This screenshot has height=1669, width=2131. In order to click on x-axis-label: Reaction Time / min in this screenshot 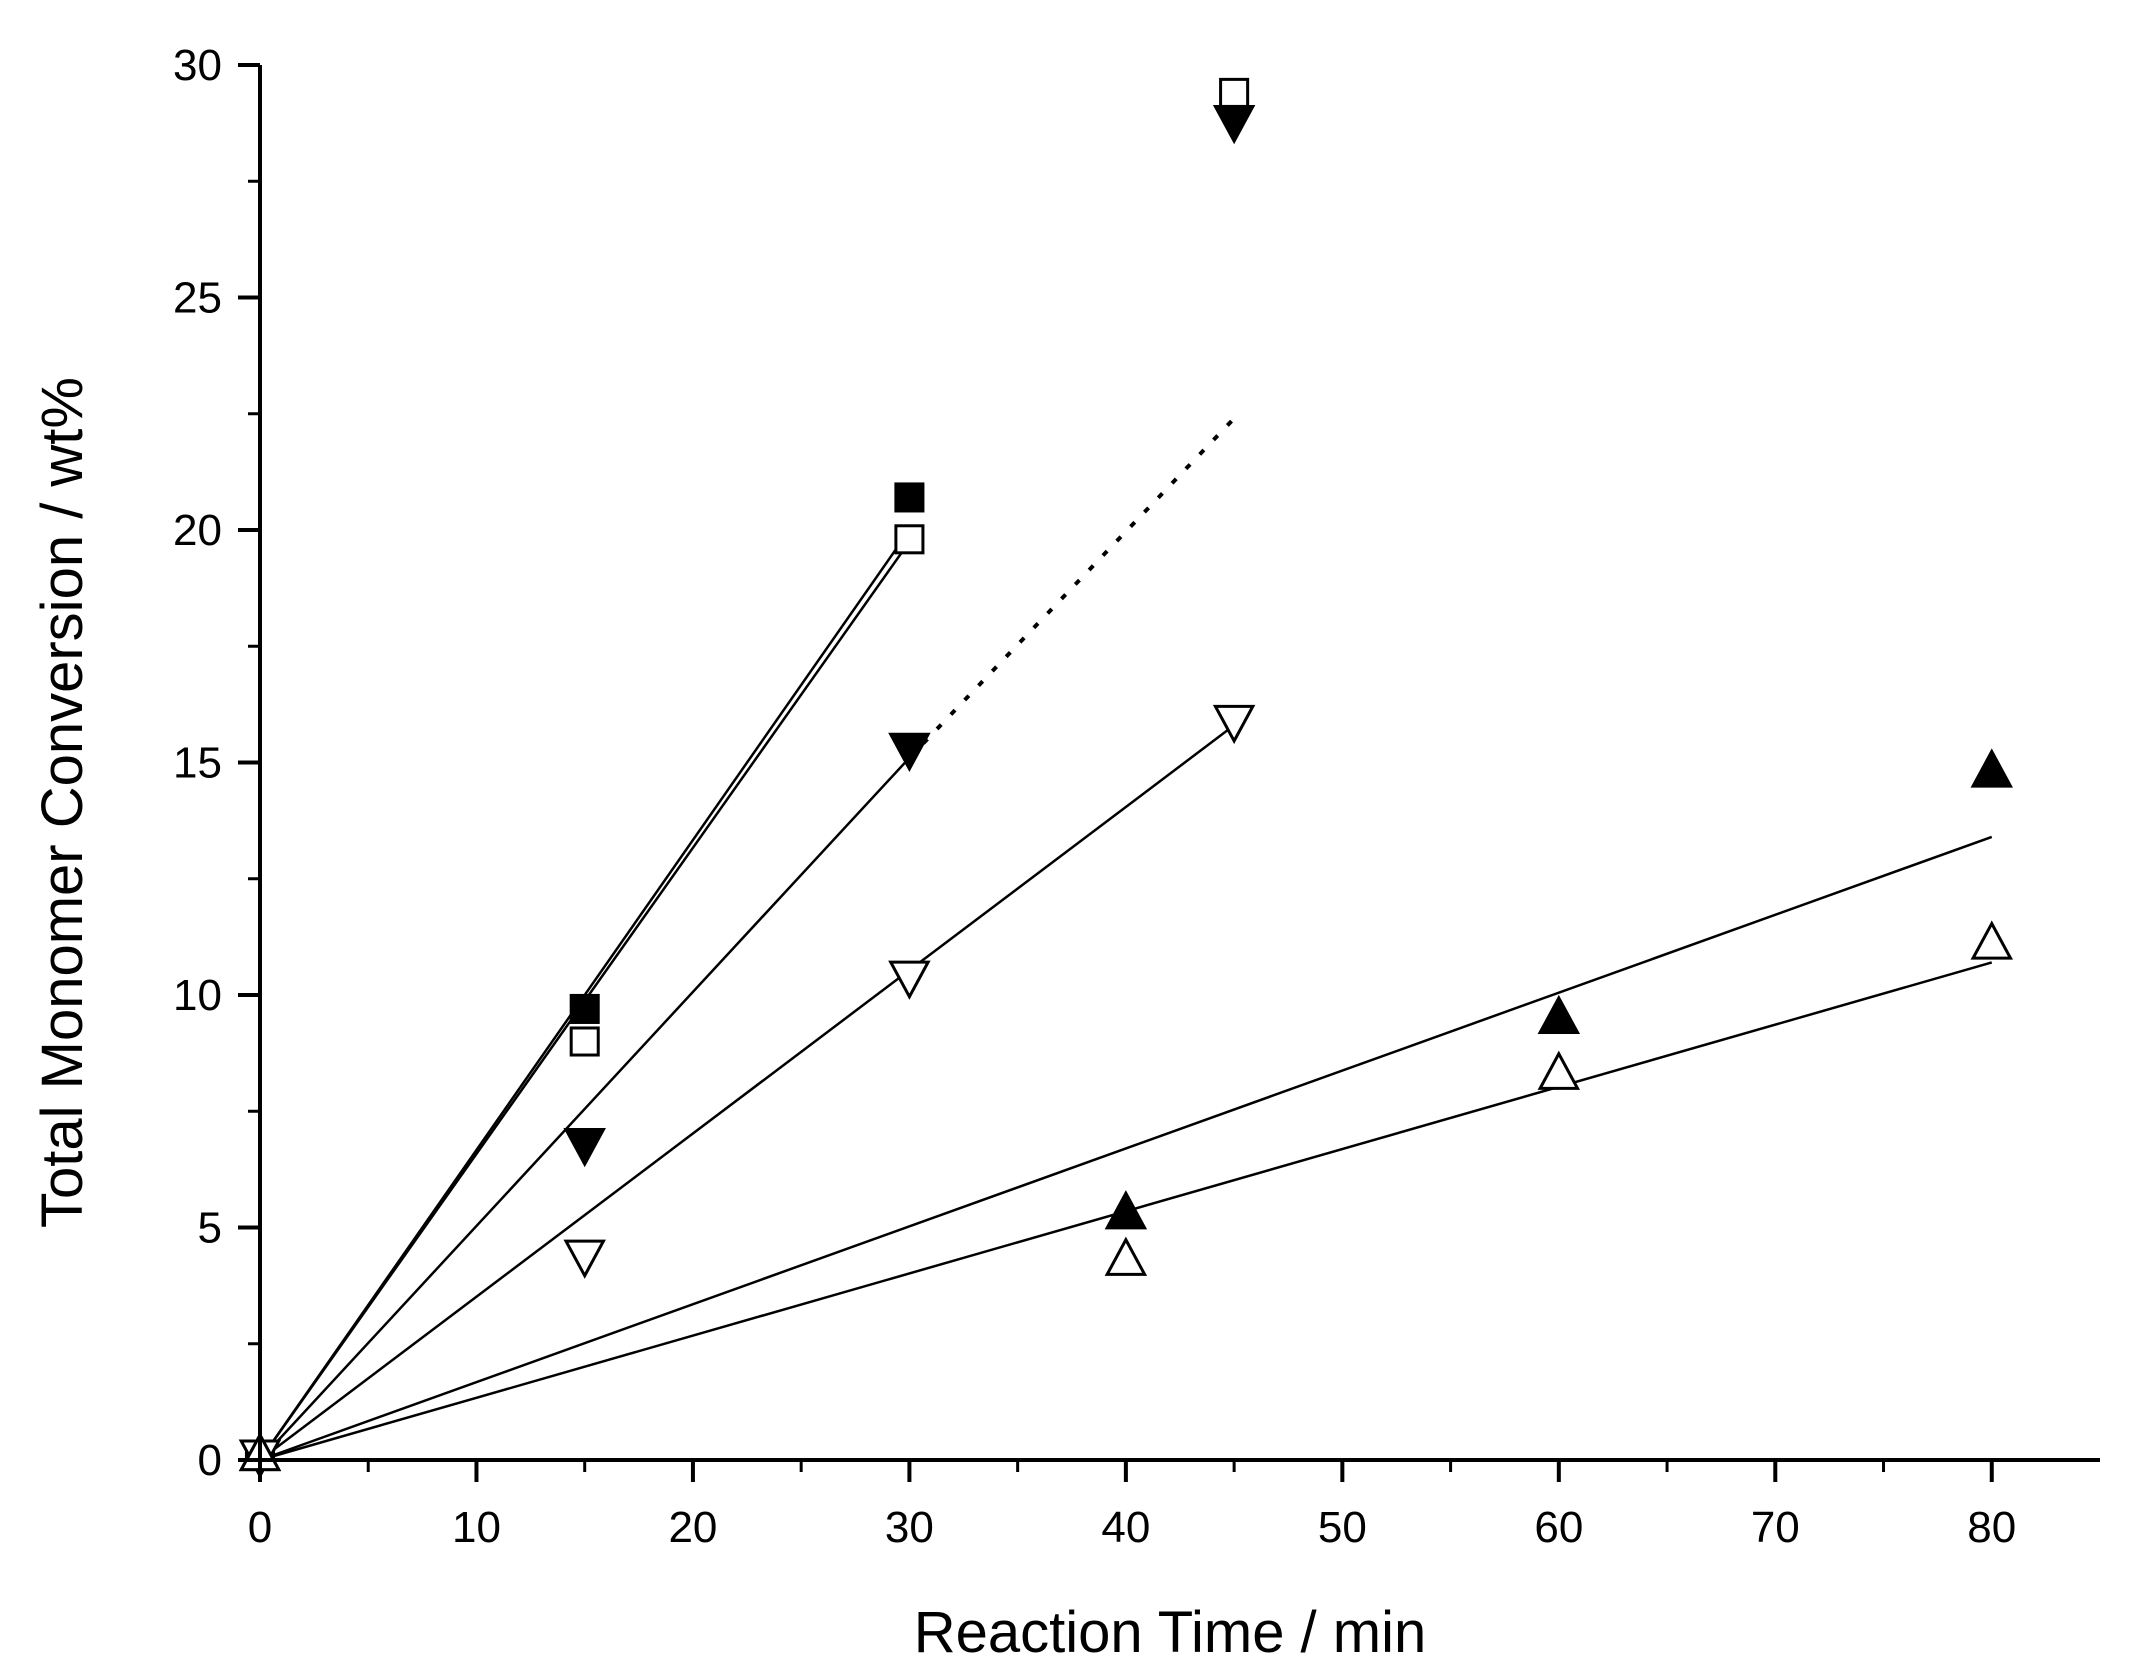, I will do `click(1170, 1632)`.